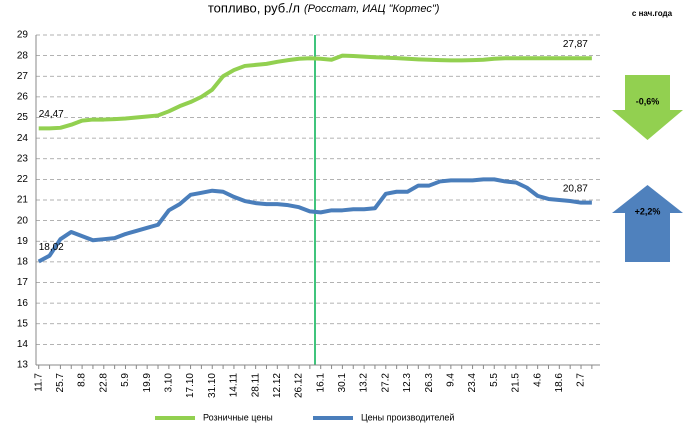  What do you see at coordinates (51, 114) in the screenshot?
I see `value-label: 24,47` at bounding box center [51, 114].